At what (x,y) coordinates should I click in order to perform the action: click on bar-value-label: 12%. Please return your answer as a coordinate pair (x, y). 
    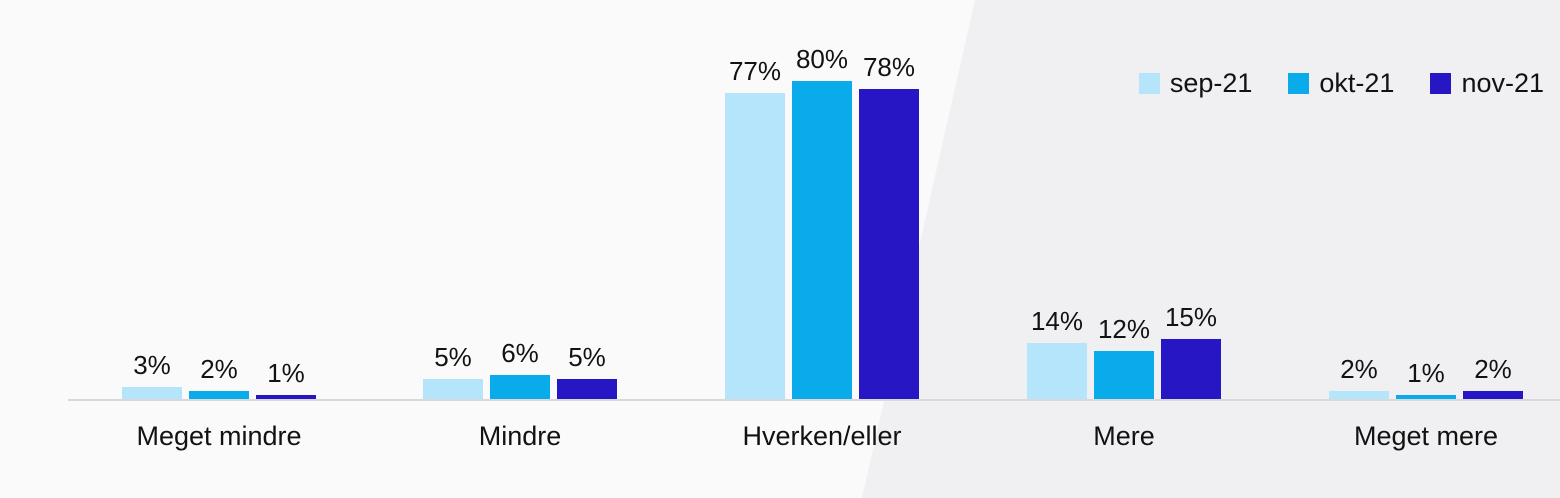
    Looking at the image, I should click on (1124, 329).